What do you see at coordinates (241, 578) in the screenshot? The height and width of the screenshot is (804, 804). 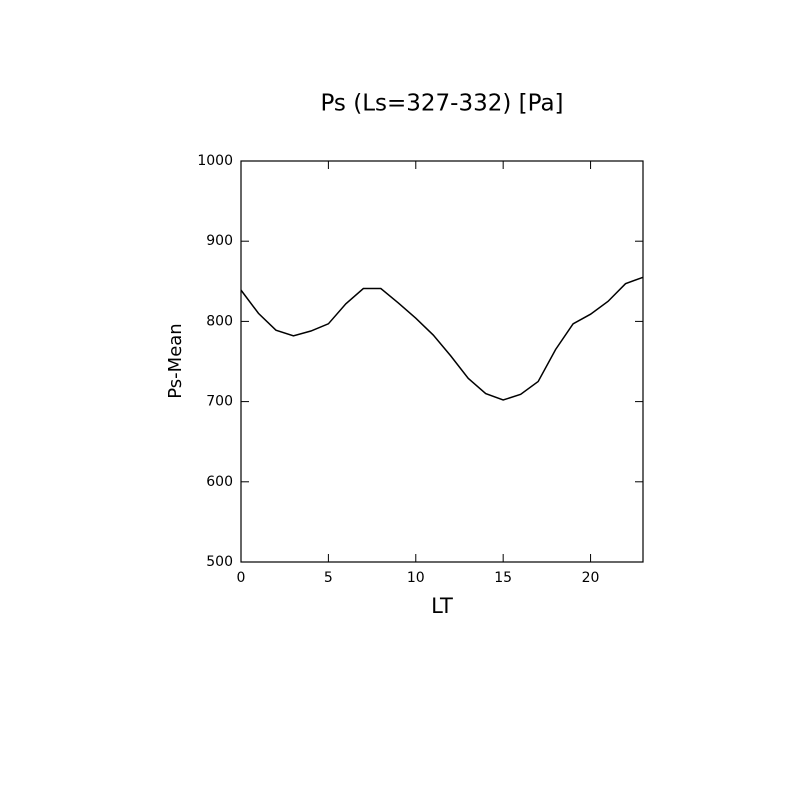 I see `x-tick-label: 0` at bounding box center [241, 578].